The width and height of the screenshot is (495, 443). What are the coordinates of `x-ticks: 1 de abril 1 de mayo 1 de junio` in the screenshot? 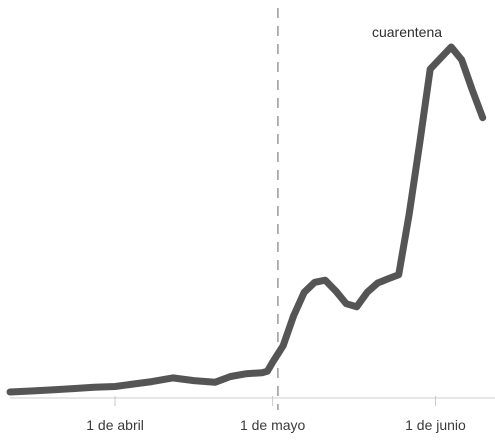 It's located at (276, 414).